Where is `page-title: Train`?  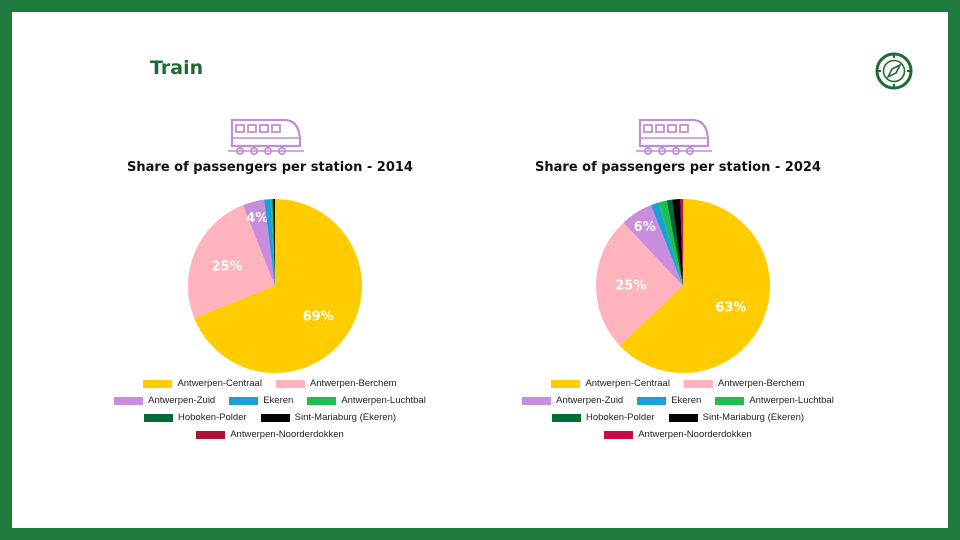 page-title: Train is located at coordinates (177, 68).